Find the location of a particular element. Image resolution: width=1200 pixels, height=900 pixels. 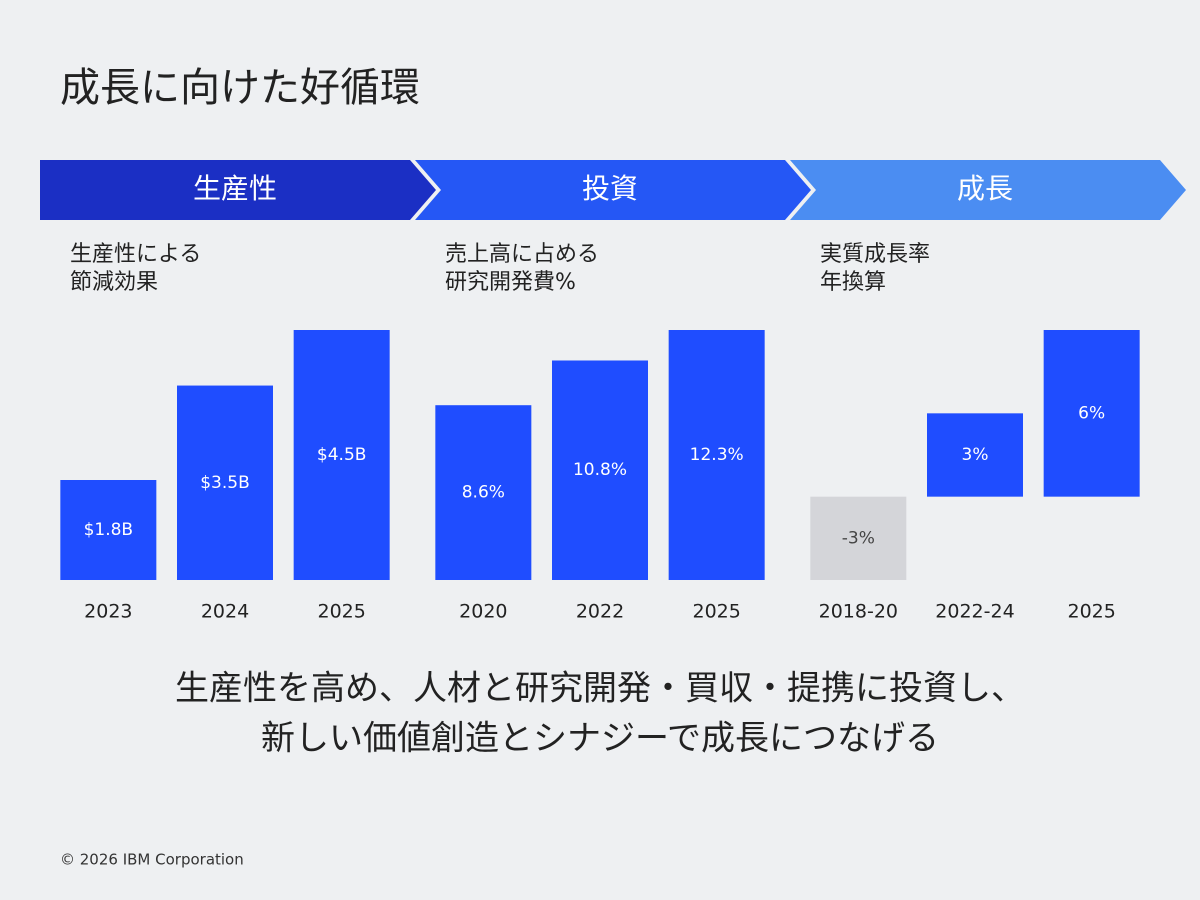

message-line: 新しい価値創造とシナジーで成長につなげる is located at coordinates (600, 739).